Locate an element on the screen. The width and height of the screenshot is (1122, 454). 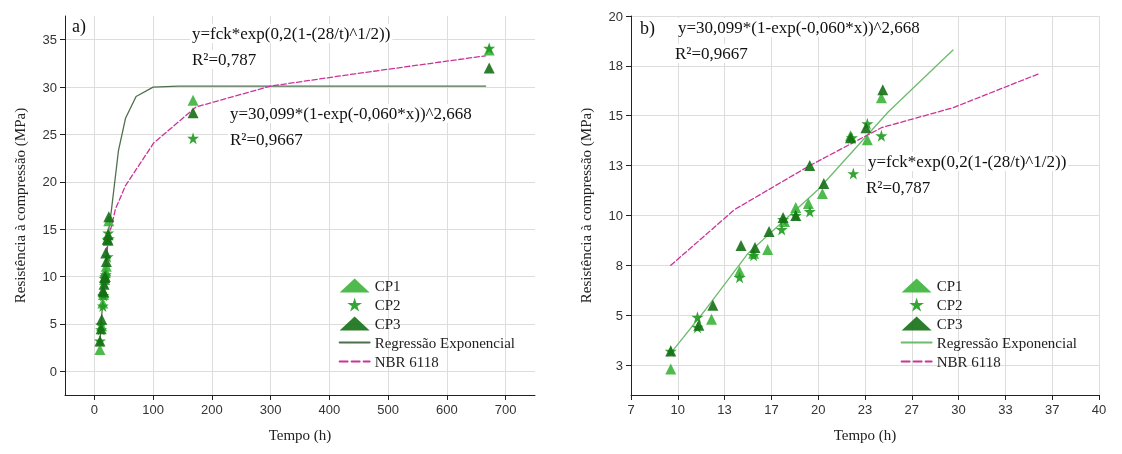
y-tick-label: 3 is located at coordinates (619, 365).